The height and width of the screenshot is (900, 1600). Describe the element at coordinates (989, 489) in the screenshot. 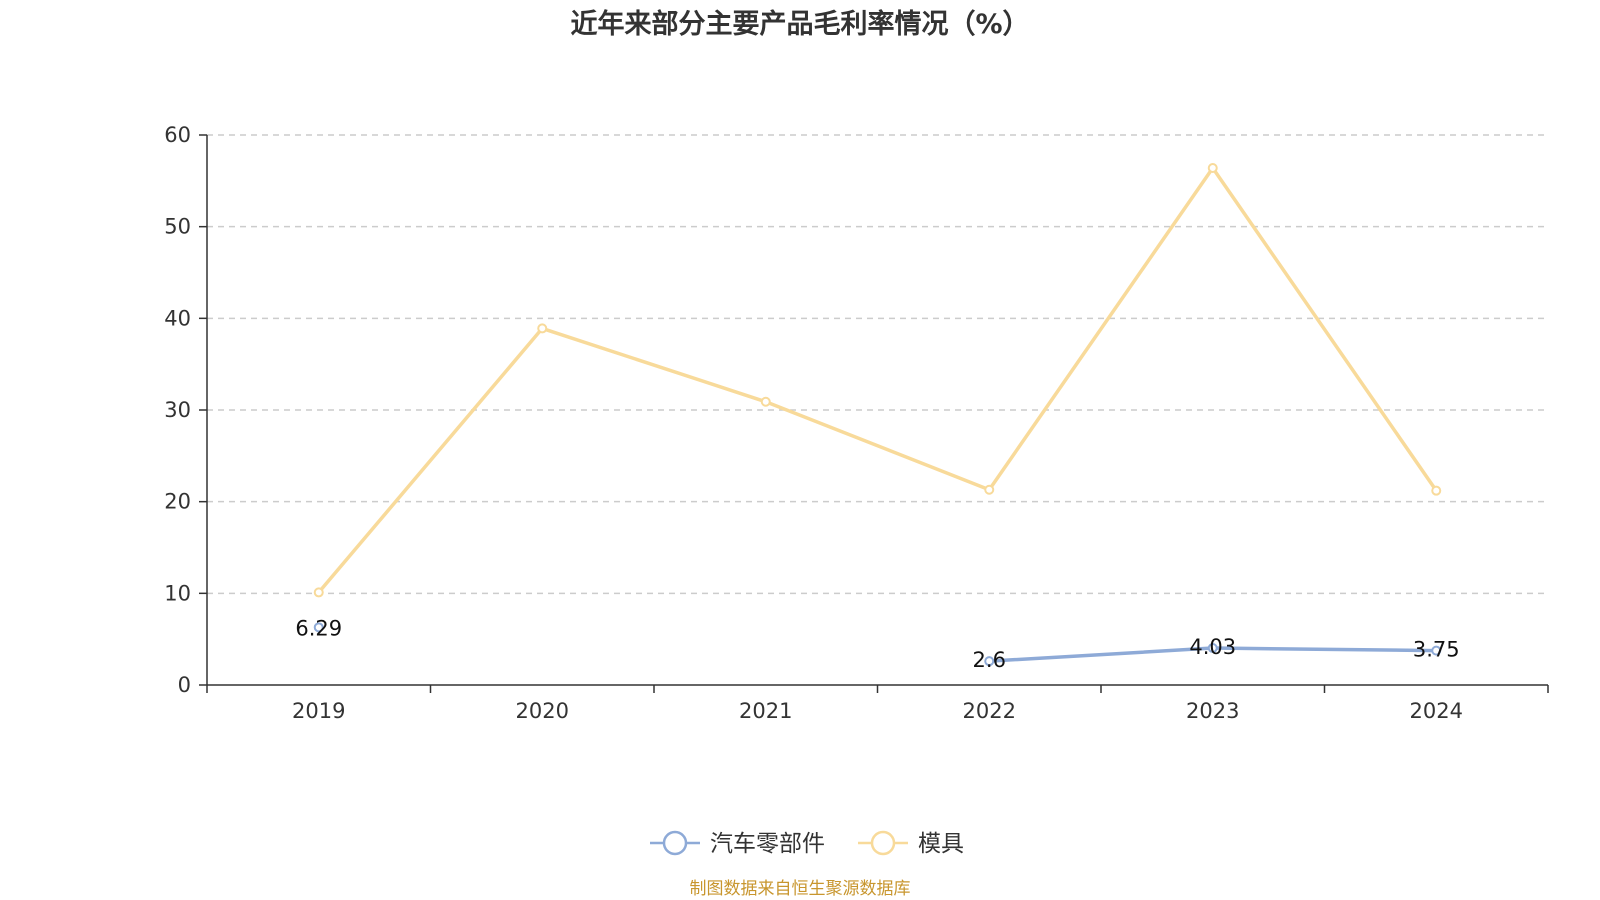

I see `data-point-模具-2022` at that location.